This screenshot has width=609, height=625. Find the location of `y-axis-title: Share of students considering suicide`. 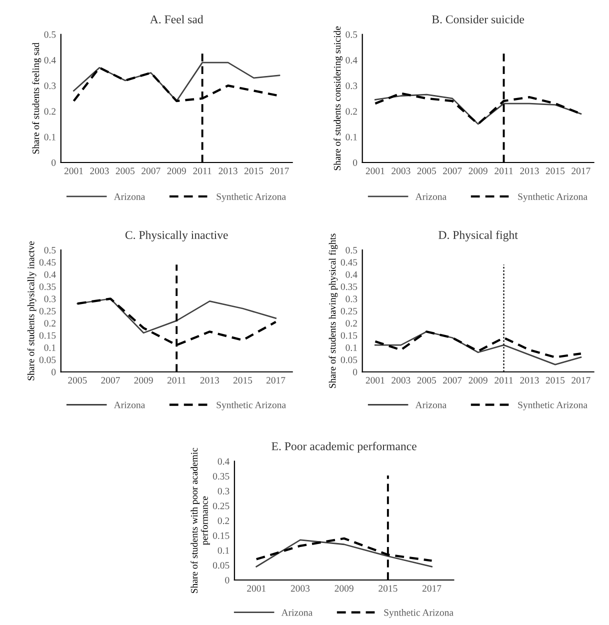

y-axis-title: Share of students considering suicide is located at coordinates (338, 98).